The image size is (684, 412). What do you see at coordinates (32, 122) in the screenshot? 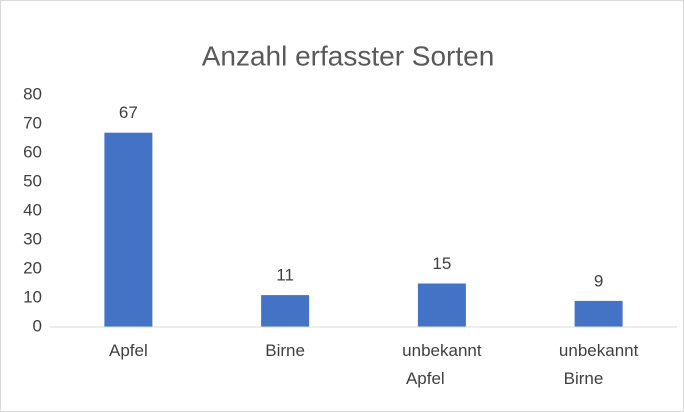
I see `y-tick-label: 70` at bounding box center [32, 122].